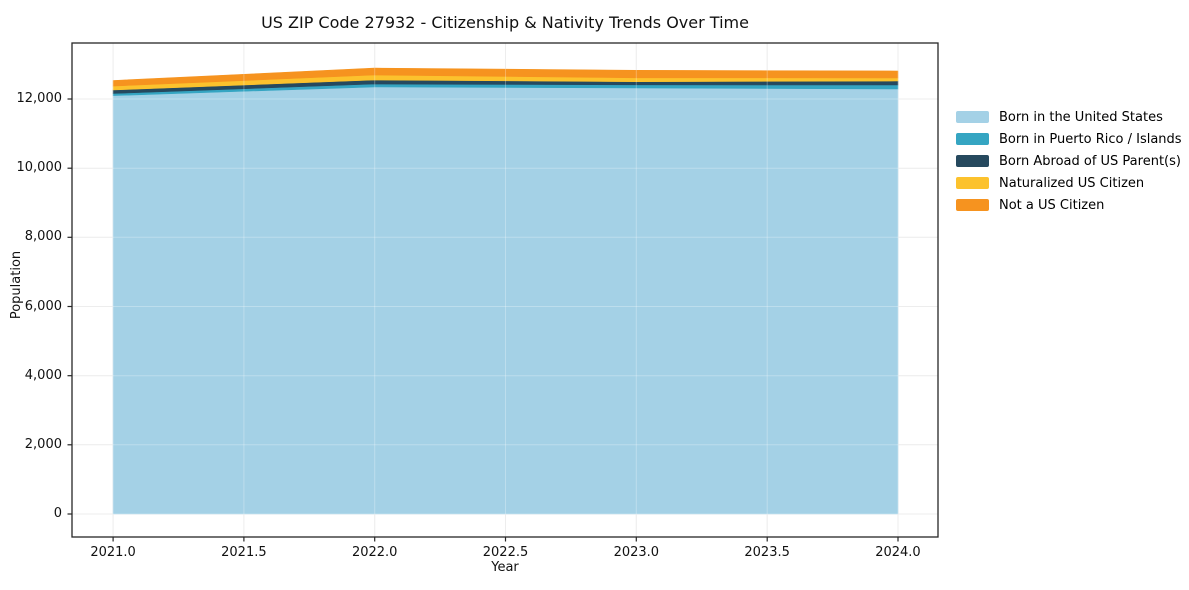 This screenshot has height=590, width=1189. Describe the element at coordinates (39, 168) in the screenshot. I see `y-tick-label: 10,000` at that location.